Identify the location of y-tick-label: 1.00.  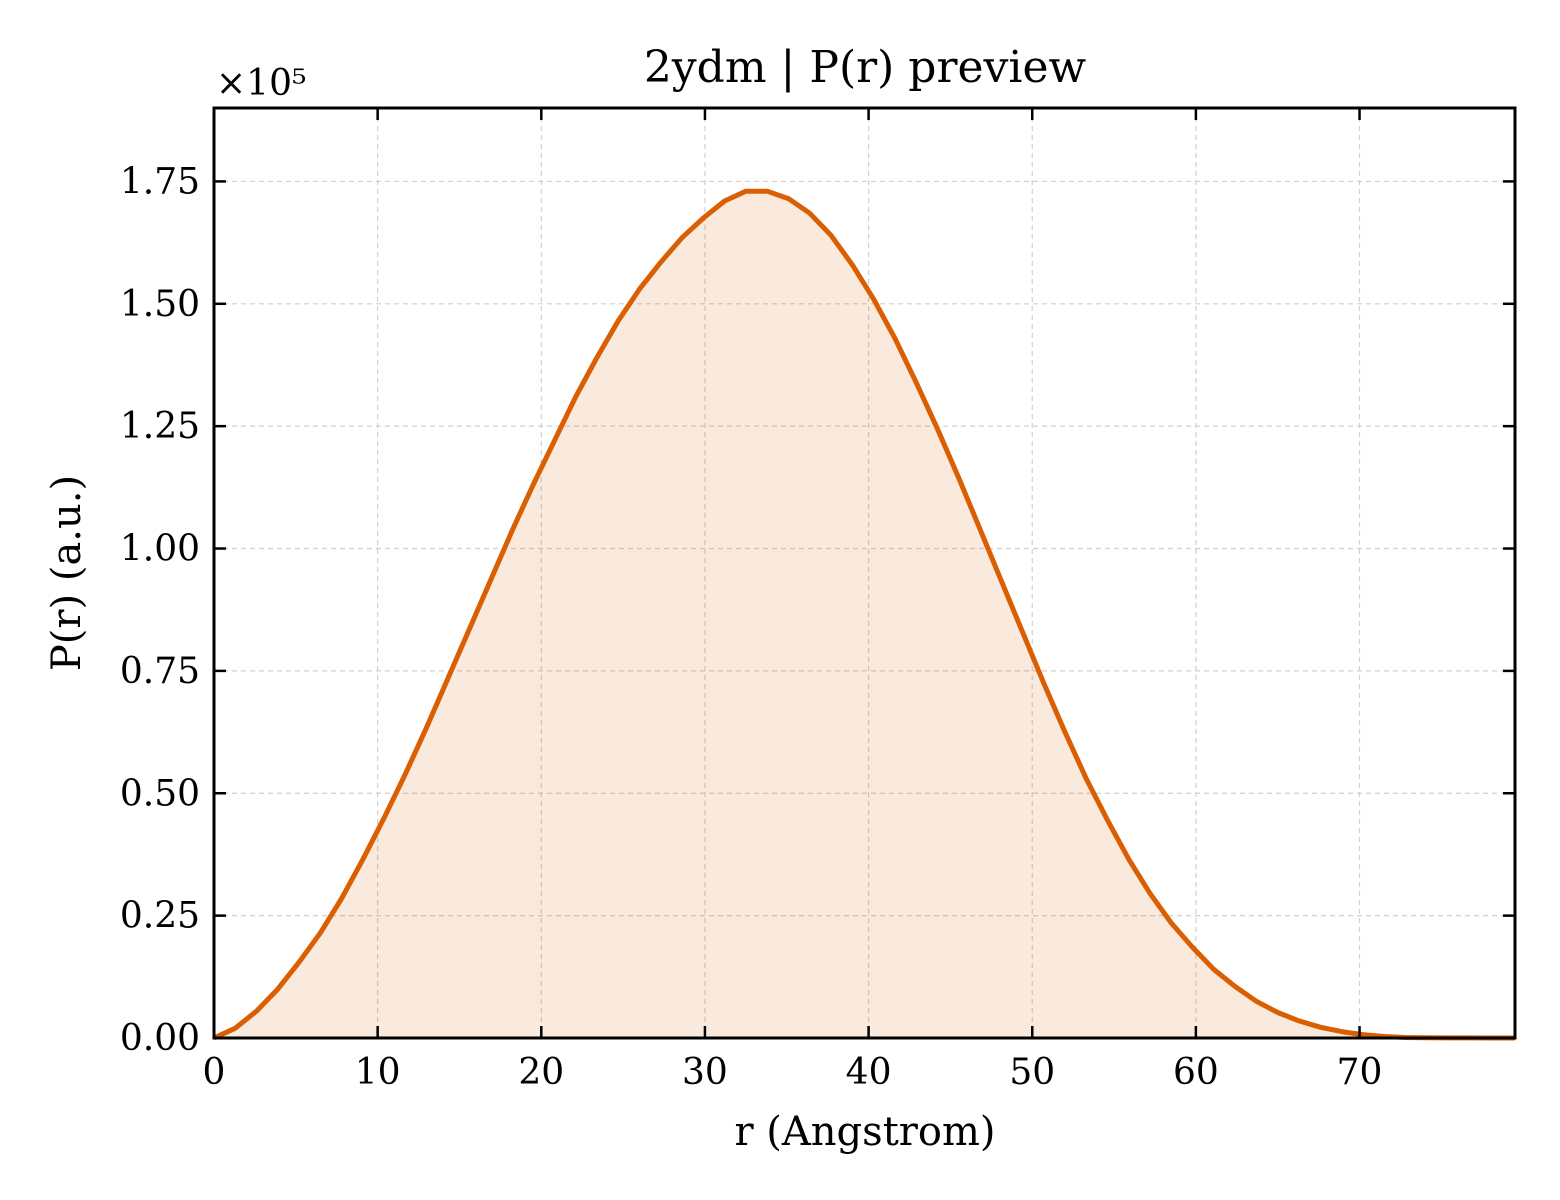
(160, 549).